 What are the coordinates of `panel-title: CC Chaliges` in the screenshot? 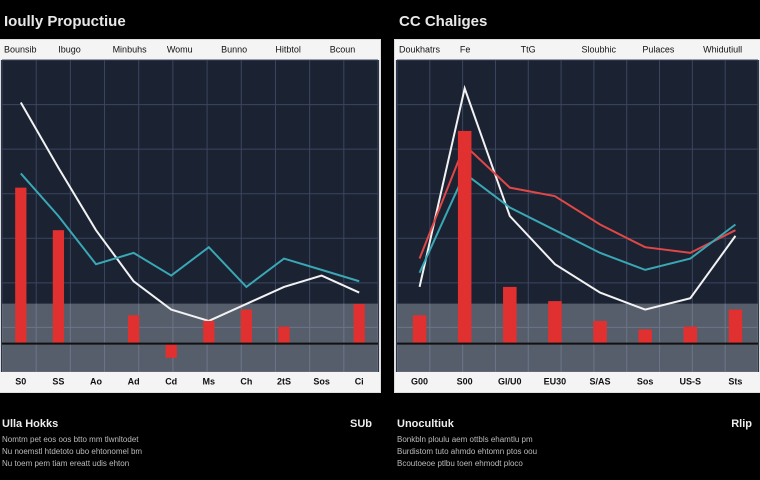 It's located at (443, 21).